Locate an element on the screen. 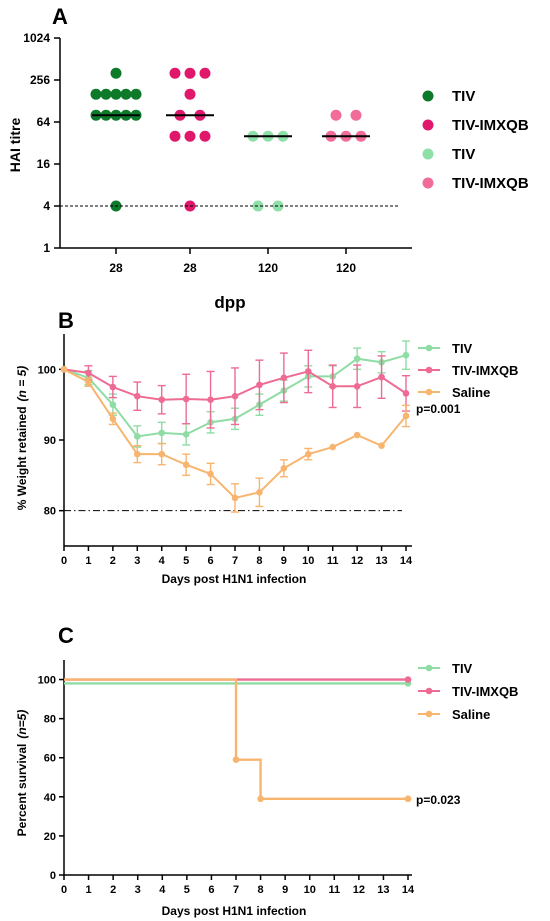 The width and height of the screenshot is (550, 921). panel-c-ylabel-n: (n=5) is located at coordinates (22, 724).